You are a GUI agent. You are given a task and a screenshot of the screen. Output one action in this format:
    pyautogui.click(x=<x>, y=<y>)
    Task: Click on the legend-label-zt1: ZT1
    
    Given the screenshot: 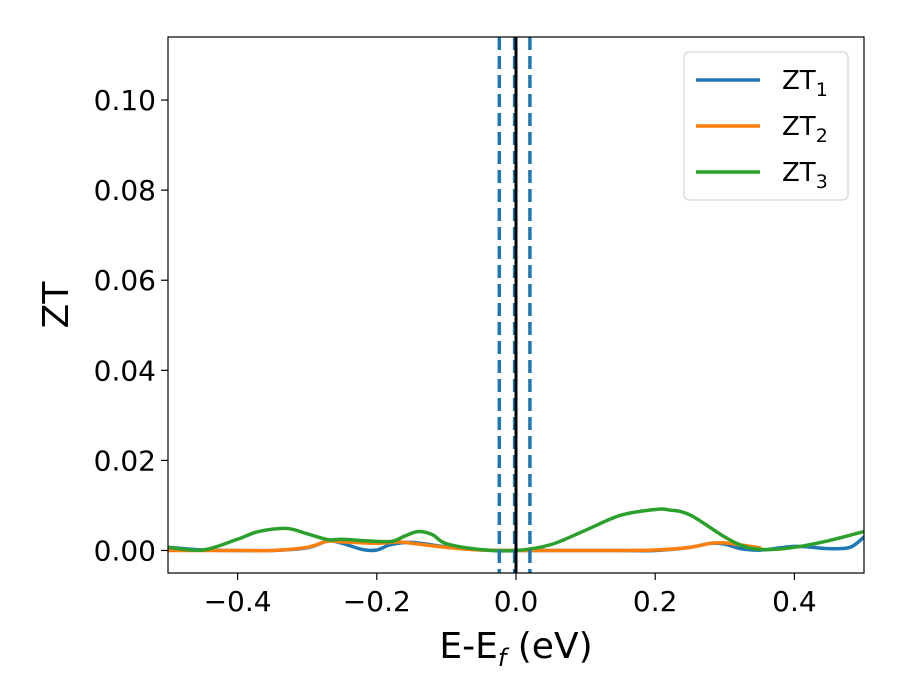 What is the action you would take?
    pyautogui.click(x=805, y=83)
    